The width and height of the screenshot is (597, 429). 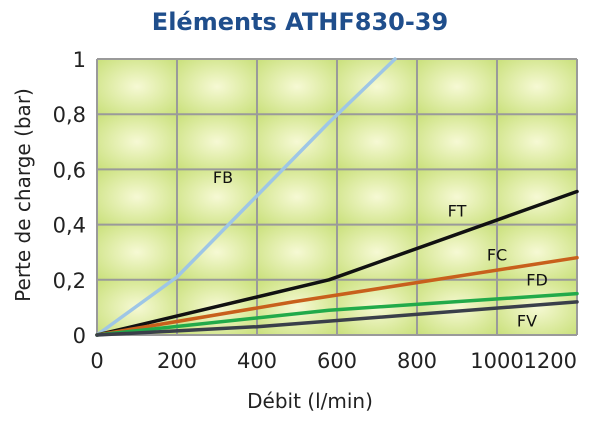 What do you see at coordinates (69, 281) in the screenshot?
I see `y-tick-label: 0,2` at bounding box center [69, 281].